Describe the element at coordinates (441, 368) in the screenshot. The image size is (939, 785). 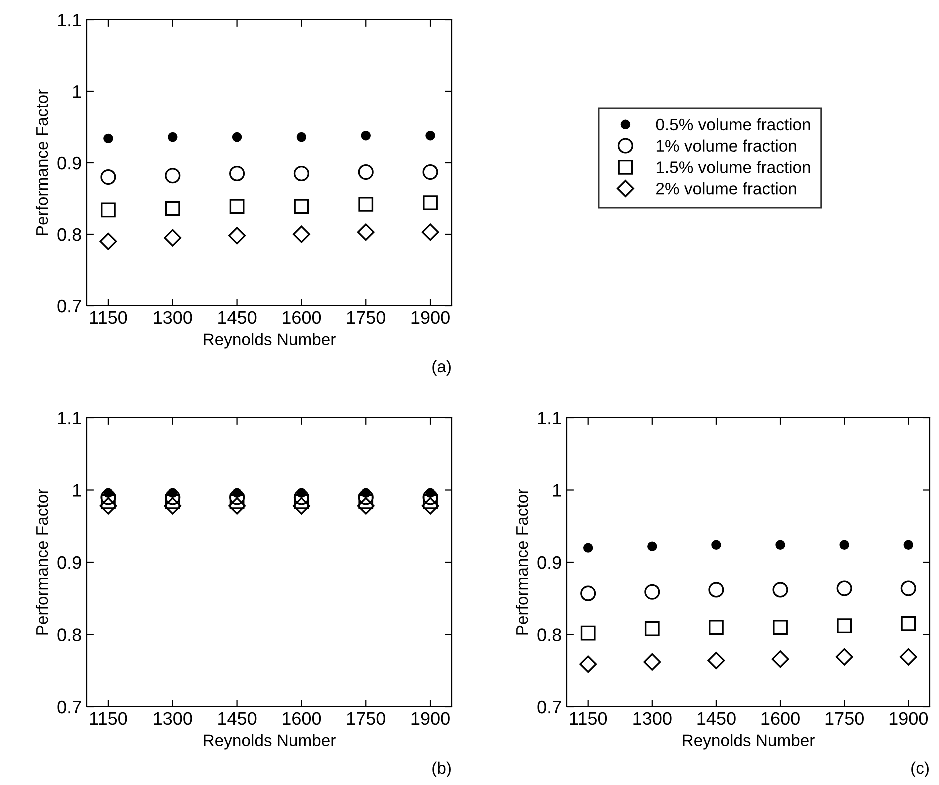
I see `text: (a)` at that location.